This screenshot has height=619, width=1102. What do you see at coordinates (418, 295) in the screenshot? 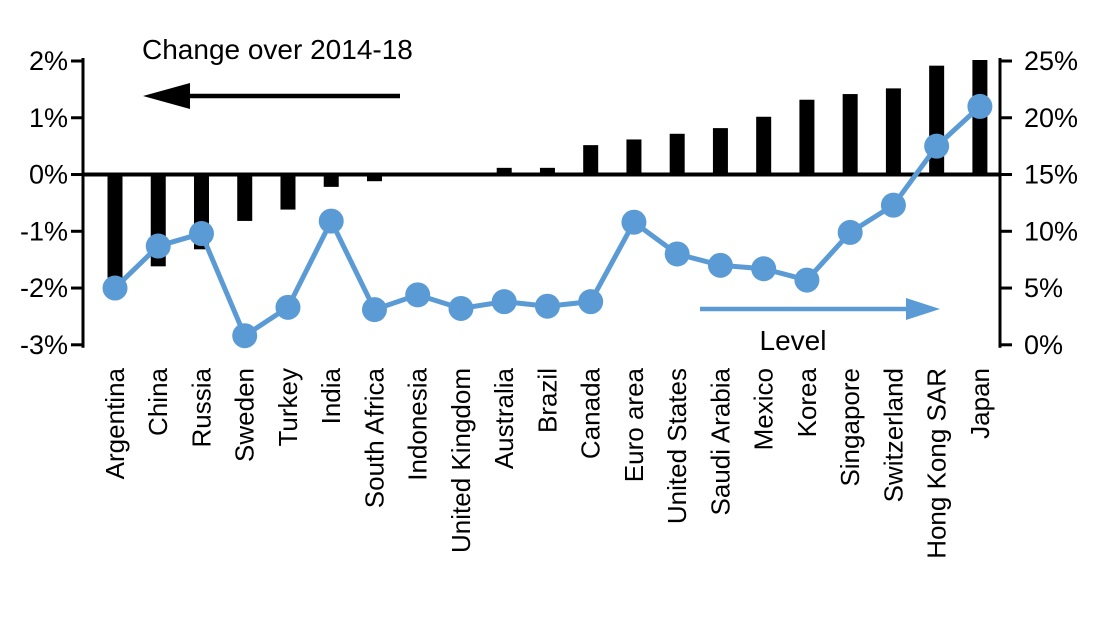
I see `dot-indonesia` at bounding box center [418, 295].